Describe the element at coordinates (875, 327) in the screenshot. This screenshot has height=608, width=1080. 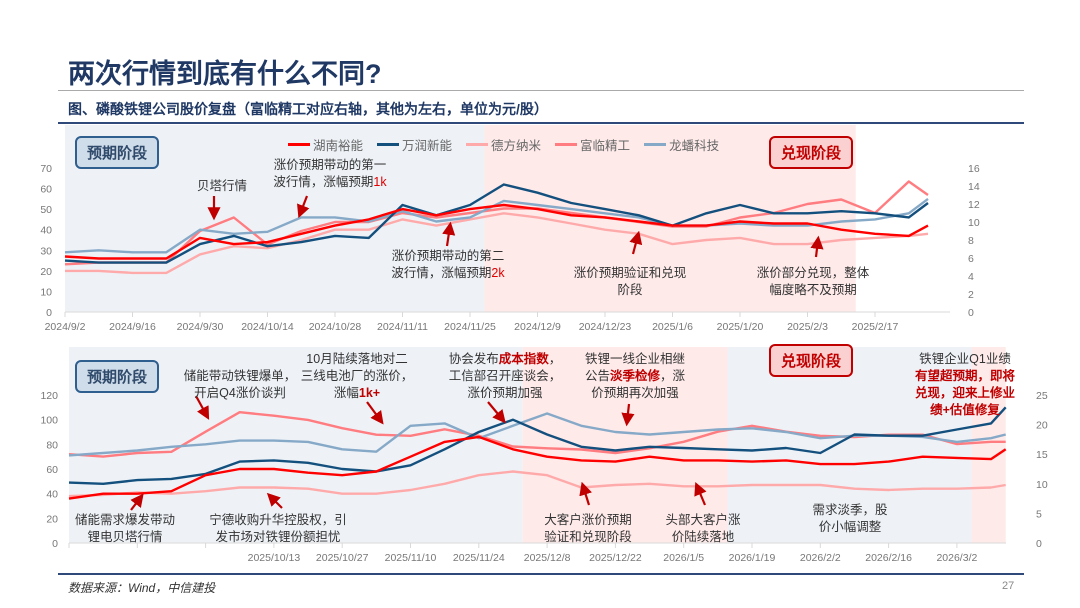
I see `x-tick-label: 2025/2/17` at that location.